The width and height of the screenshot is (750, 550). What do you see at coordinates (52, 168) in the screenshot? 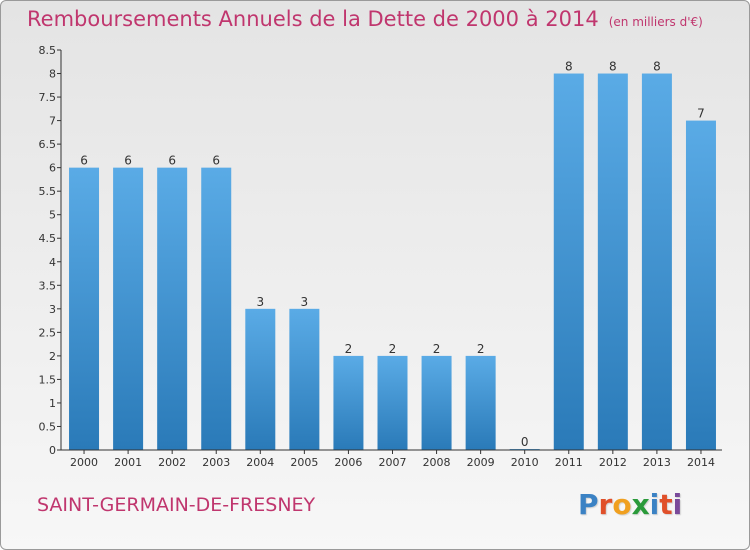
I see `y-tick-label: 6` at bounding box center [52, 168].